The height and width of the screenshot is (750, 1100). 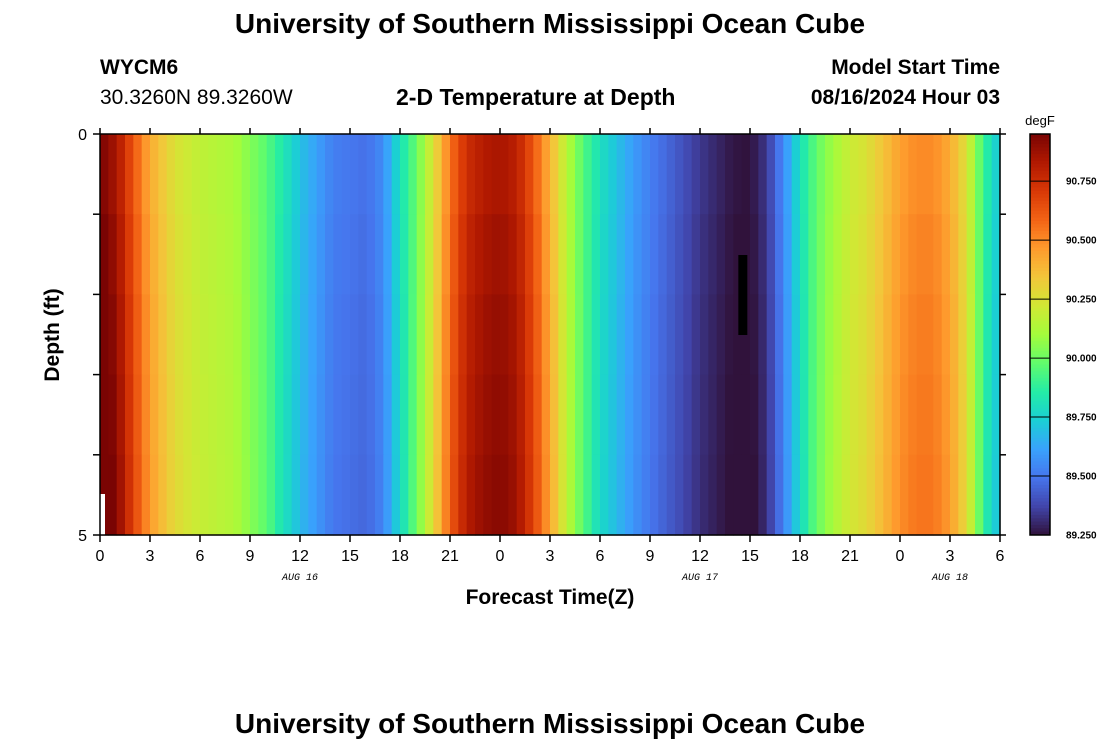 I want to click on x-tick-label: 15, so click(x=750, y=556).